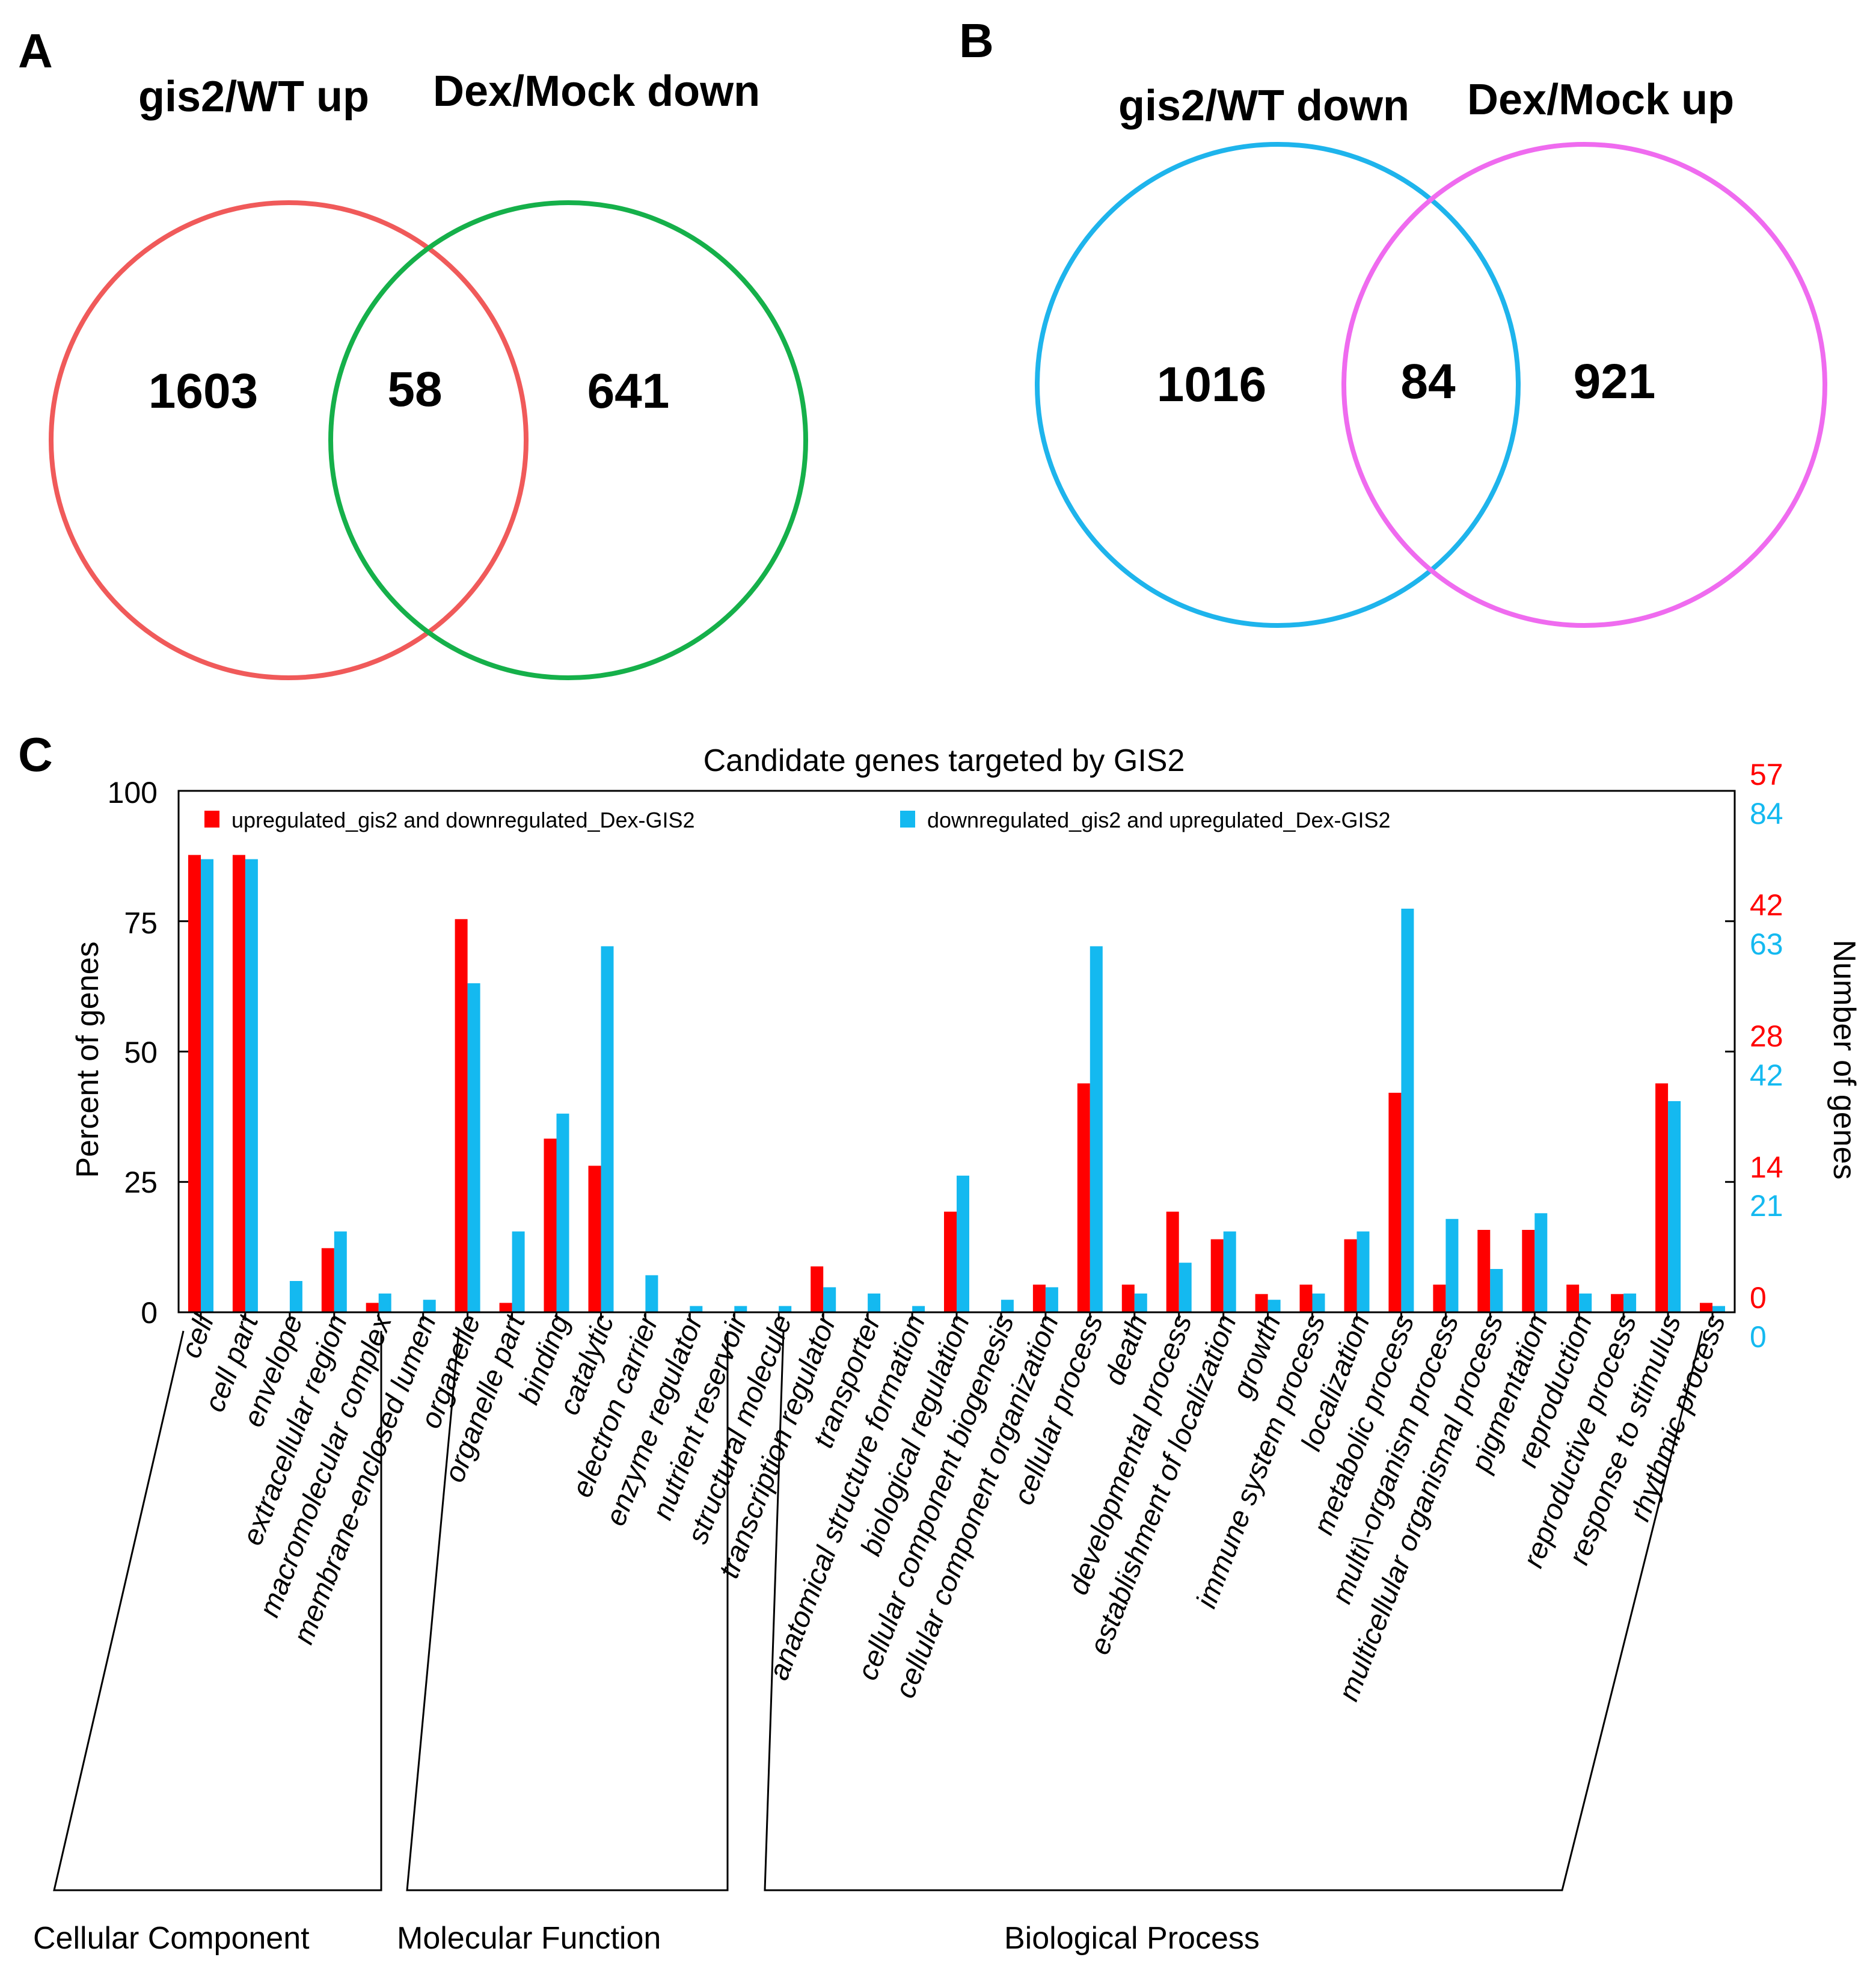 This screenshot has height=1966, width=1876. What do you see at coordinates (596, 91) in the screenshot?
I see `venn-a-right-title: Dex/Mock down` at bounding box center [596, 91].